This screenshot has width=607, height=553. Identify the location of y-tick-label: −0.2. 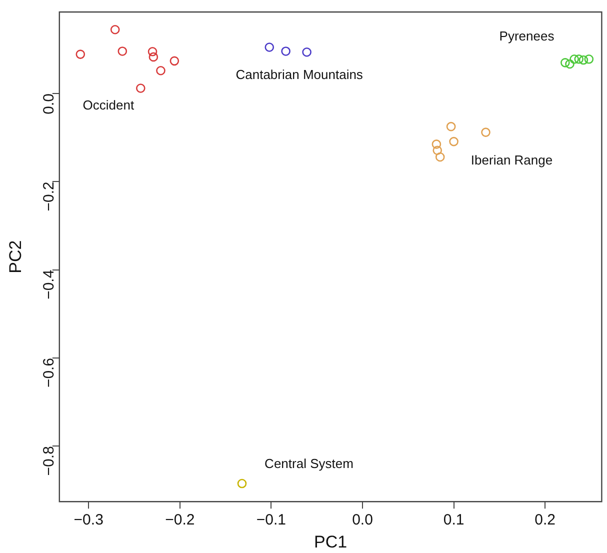
(49, 197).